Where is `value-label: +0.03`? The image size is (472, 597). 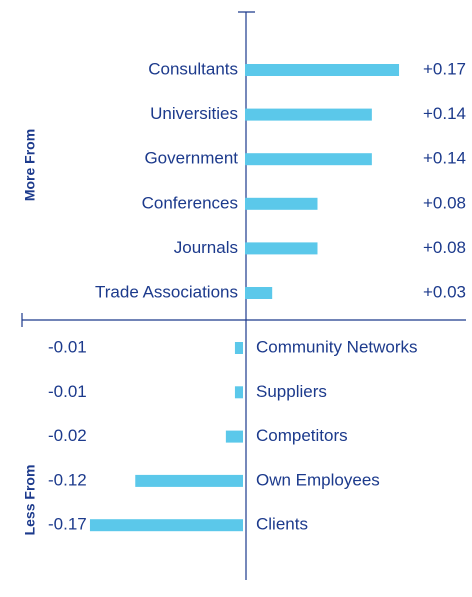
value-label: +0.03 is located at coordinates (444, 291).